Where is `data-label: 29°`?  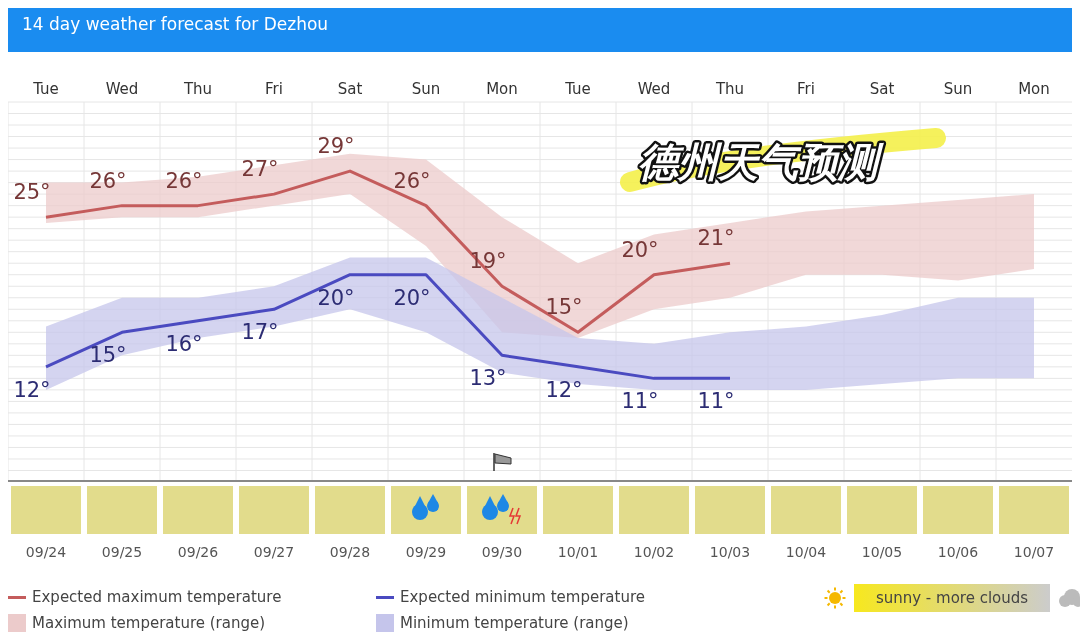 data-label: 29° is located at coordinates (336, 146).